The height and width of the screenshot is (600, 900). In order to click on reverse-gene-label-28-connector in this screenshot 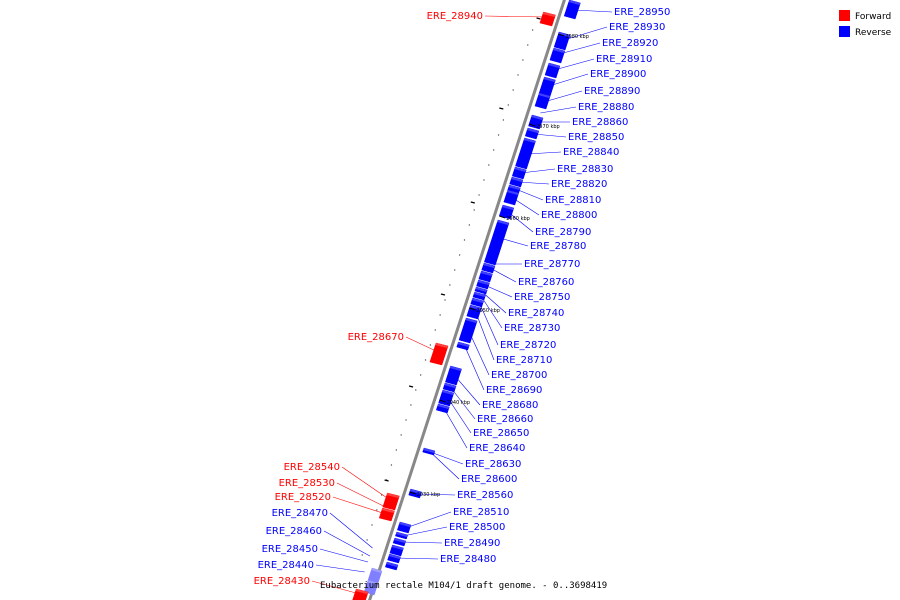, I will do `click(456, 428)`.